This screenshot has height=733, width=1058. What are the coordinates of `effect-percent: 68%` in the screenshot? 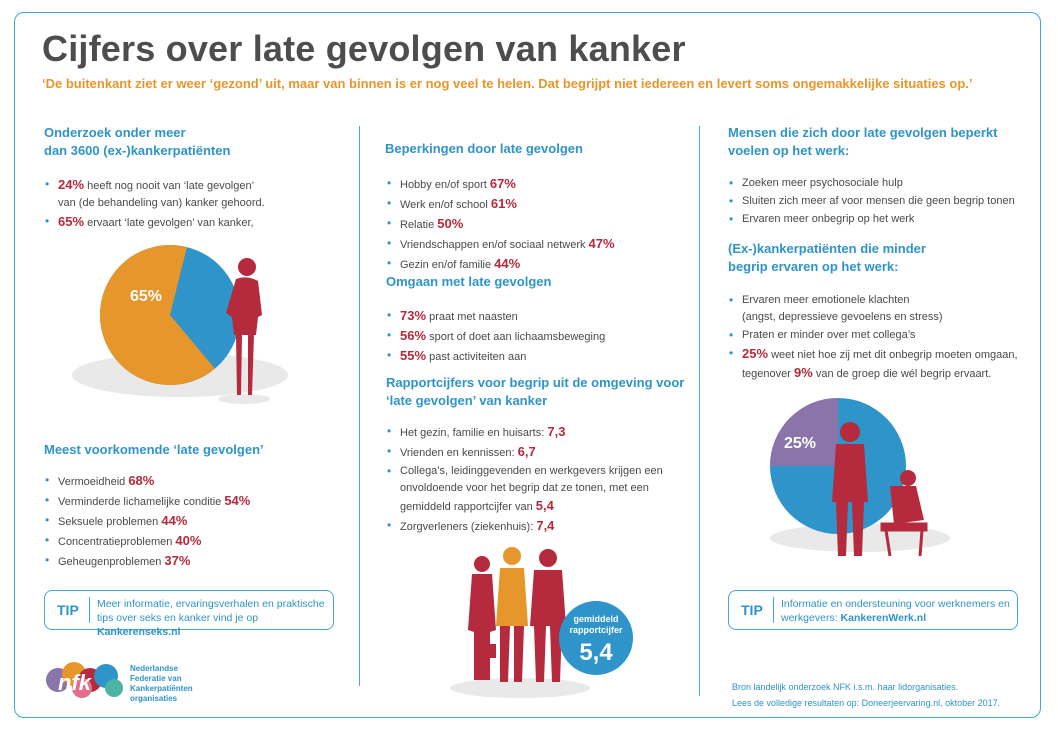 It's located at (141, 480).